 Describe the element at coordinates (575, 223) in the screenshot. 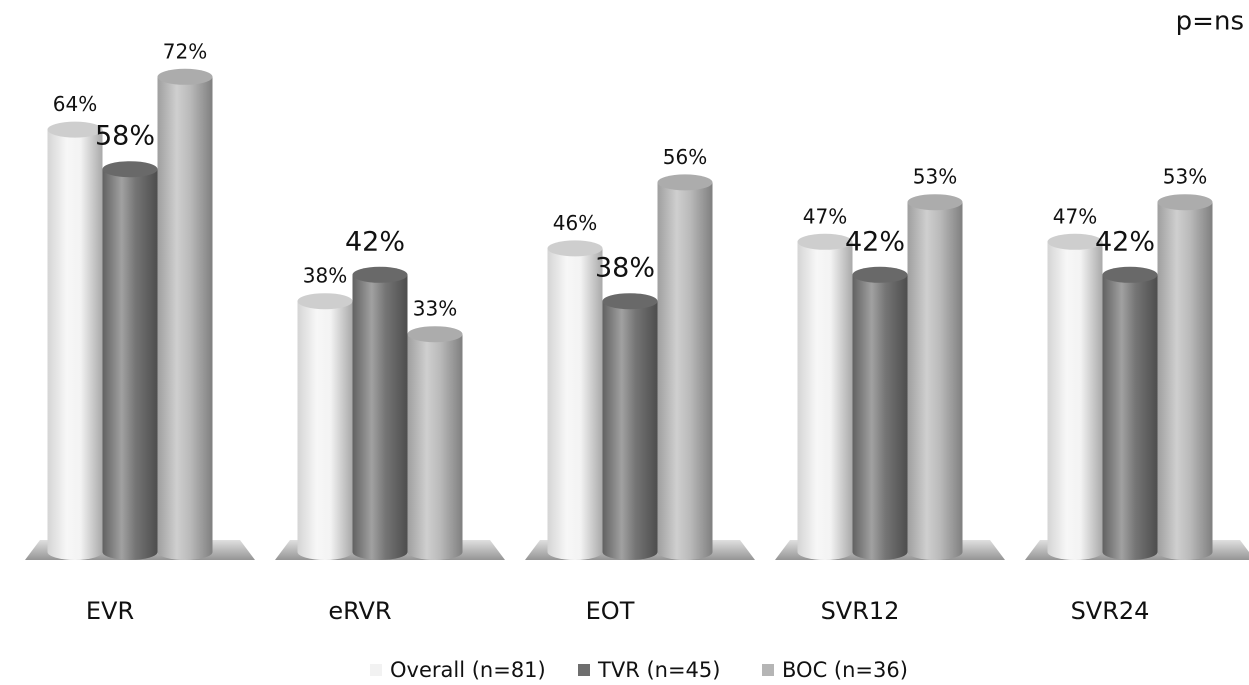

I see `data-label: 46%` at that location.